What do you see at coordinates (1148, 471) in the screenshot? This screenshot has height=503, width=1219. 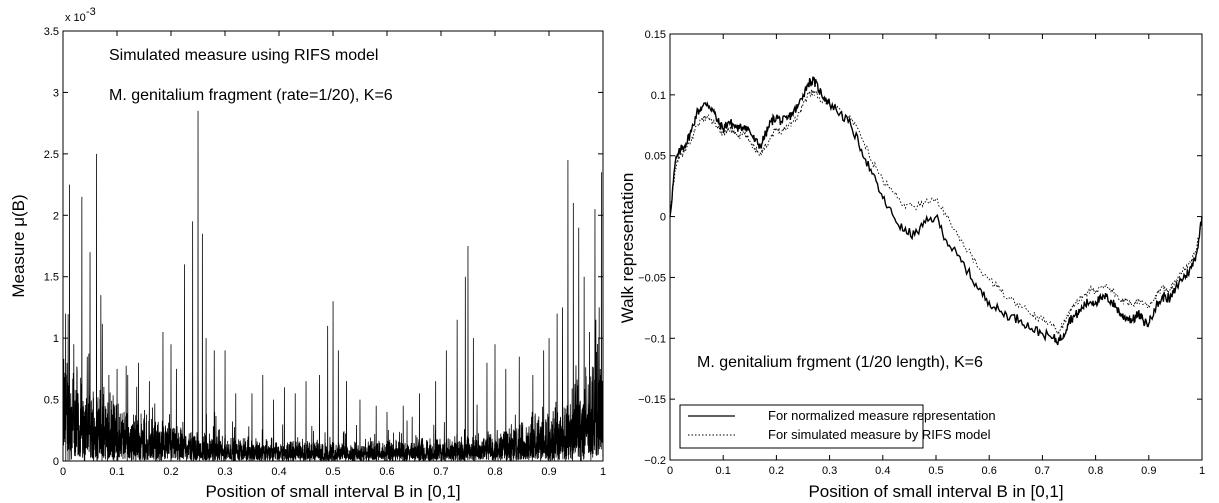 I see `right-x-tick-label: 0.9` at bounding box center [1148, 471].